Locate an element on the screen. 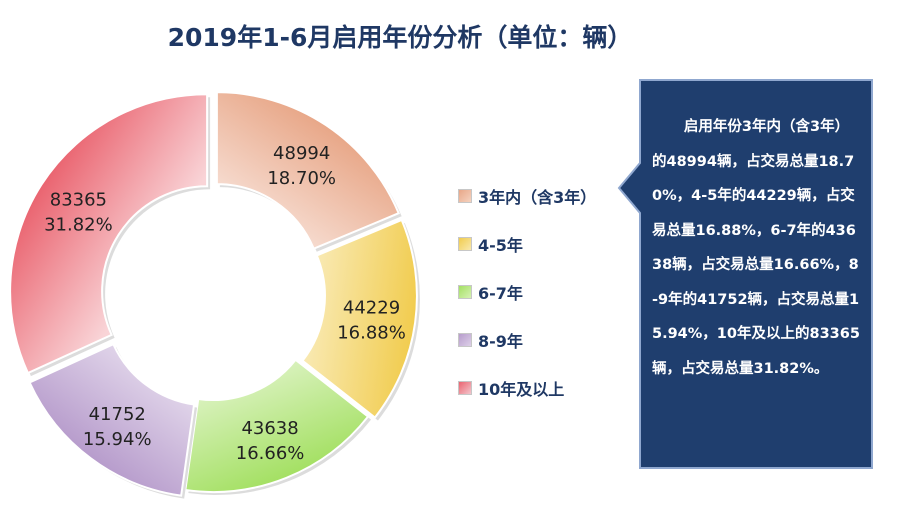  legend-label-8-9yr: 8-9年 is located at coordinates (500, 341).